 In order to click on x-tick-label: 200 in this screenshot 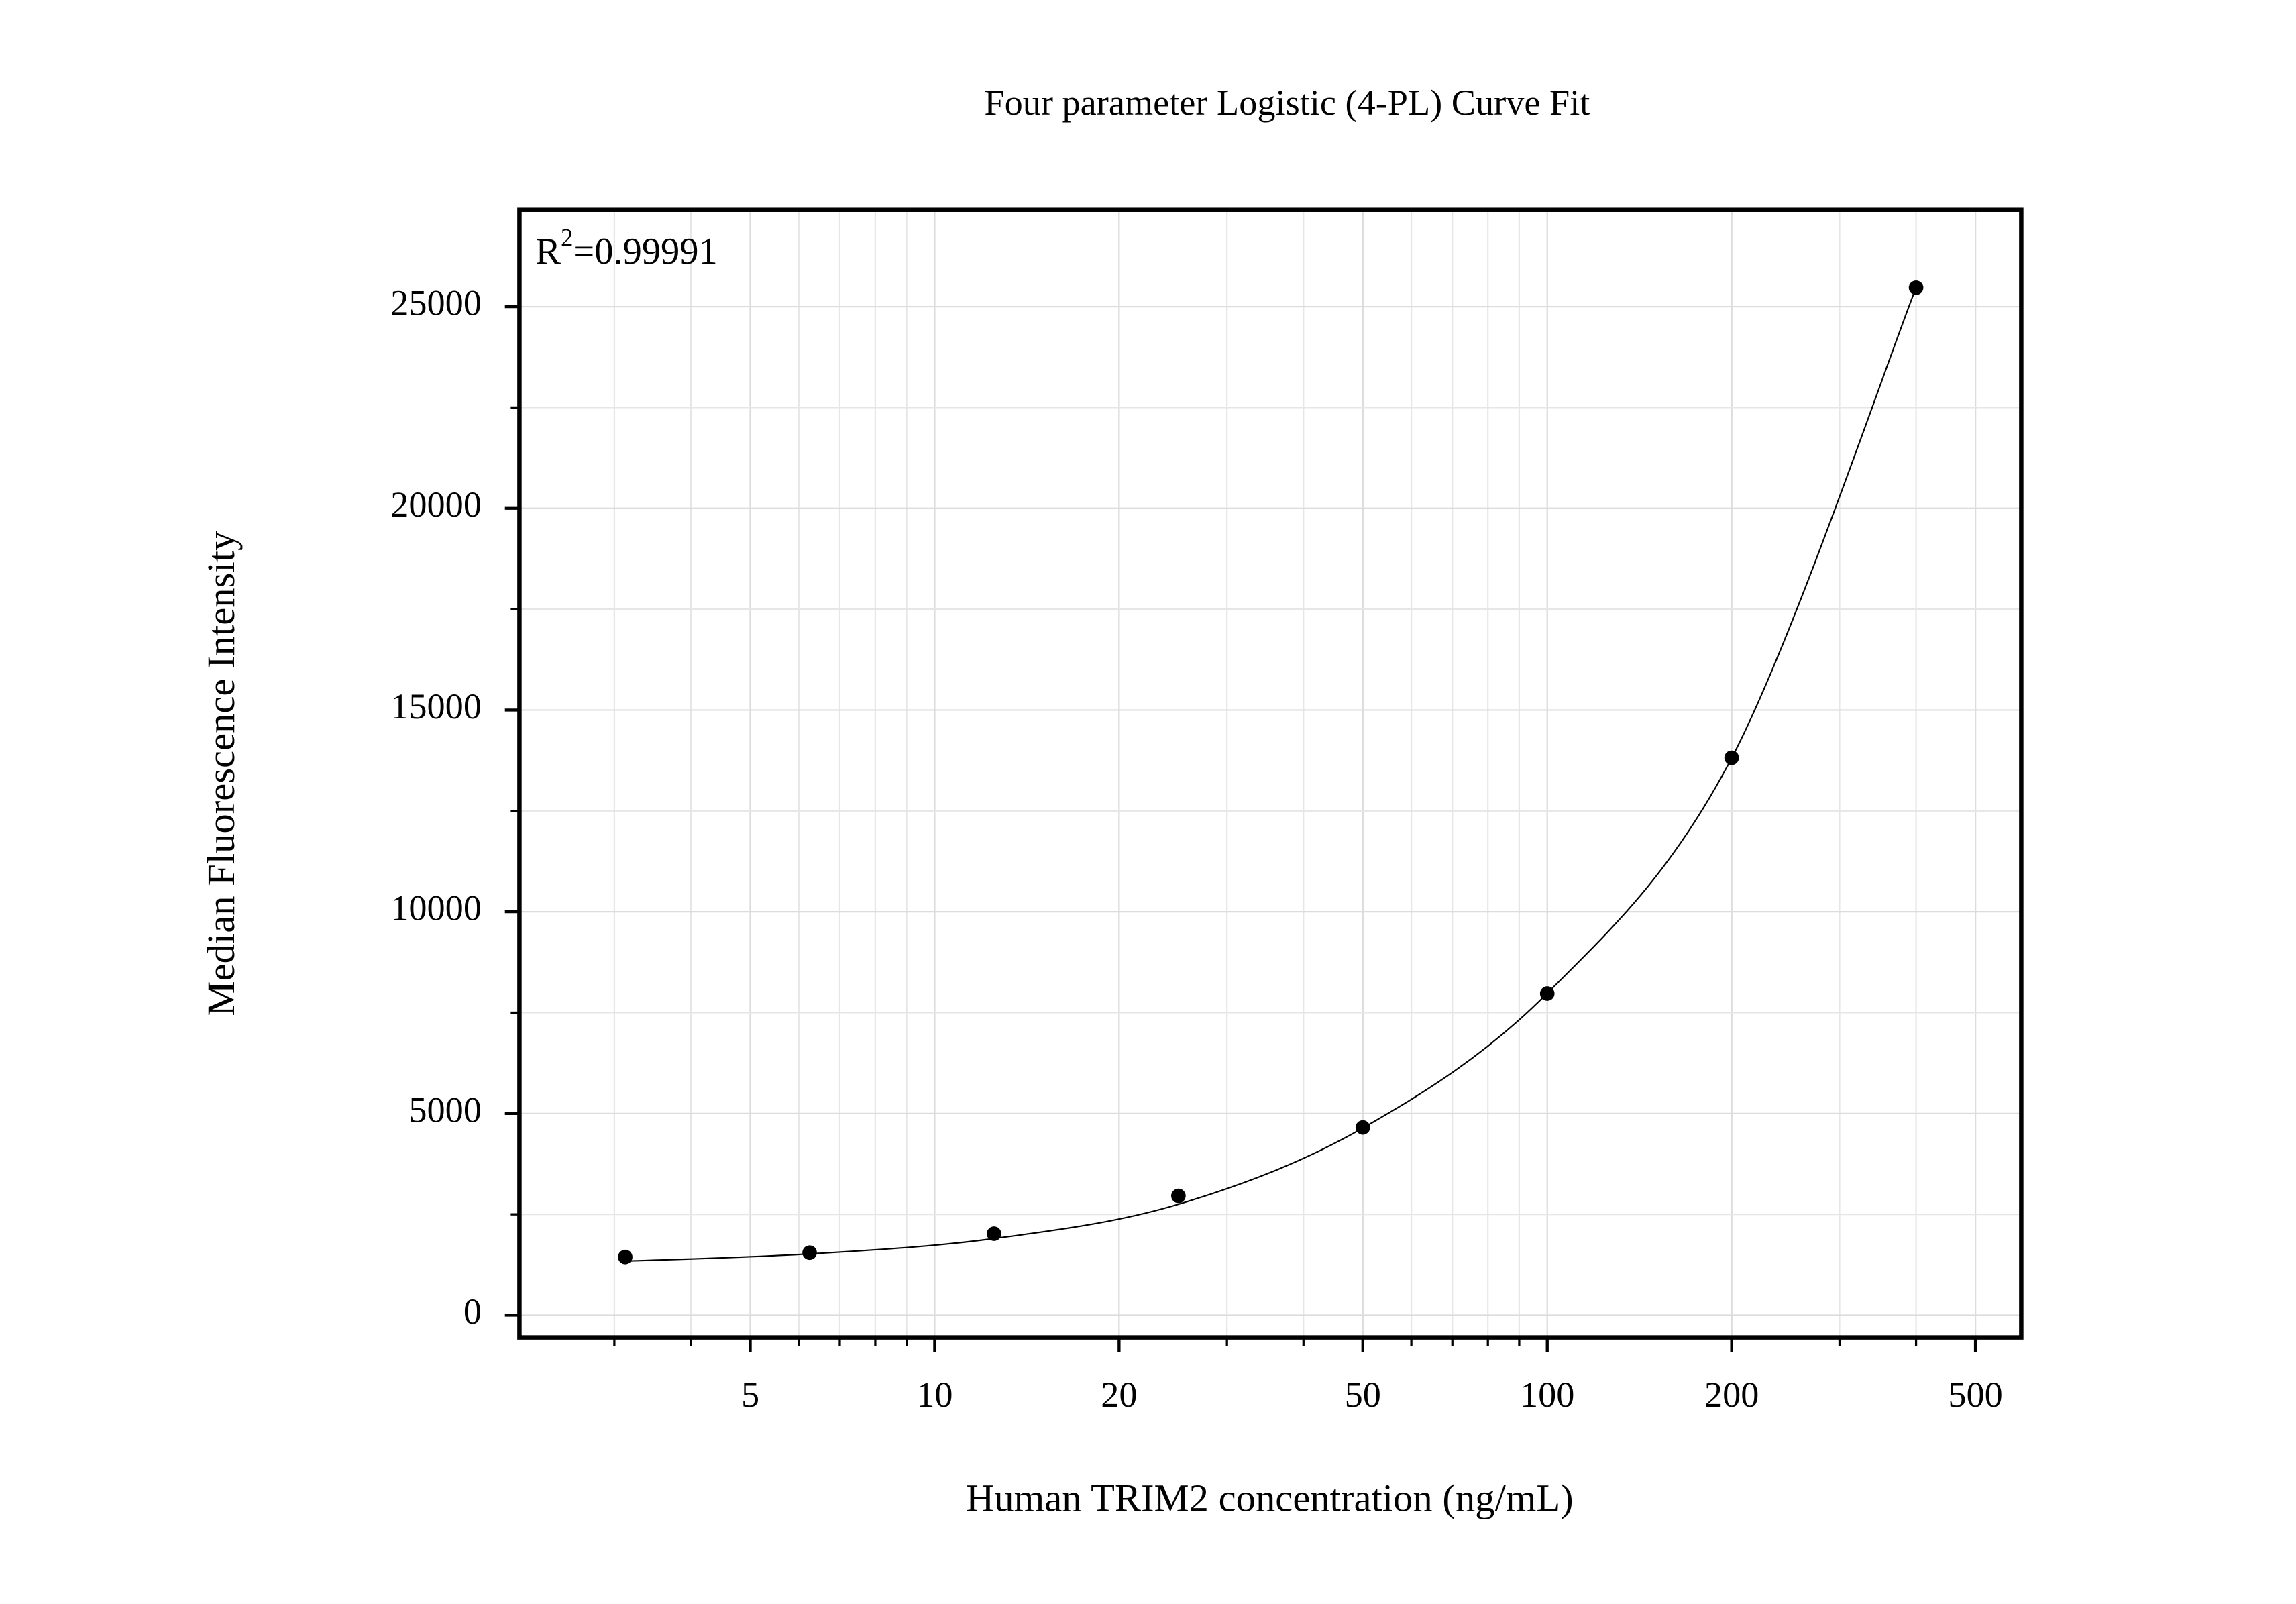, I will do `click(1731, 1395)`.